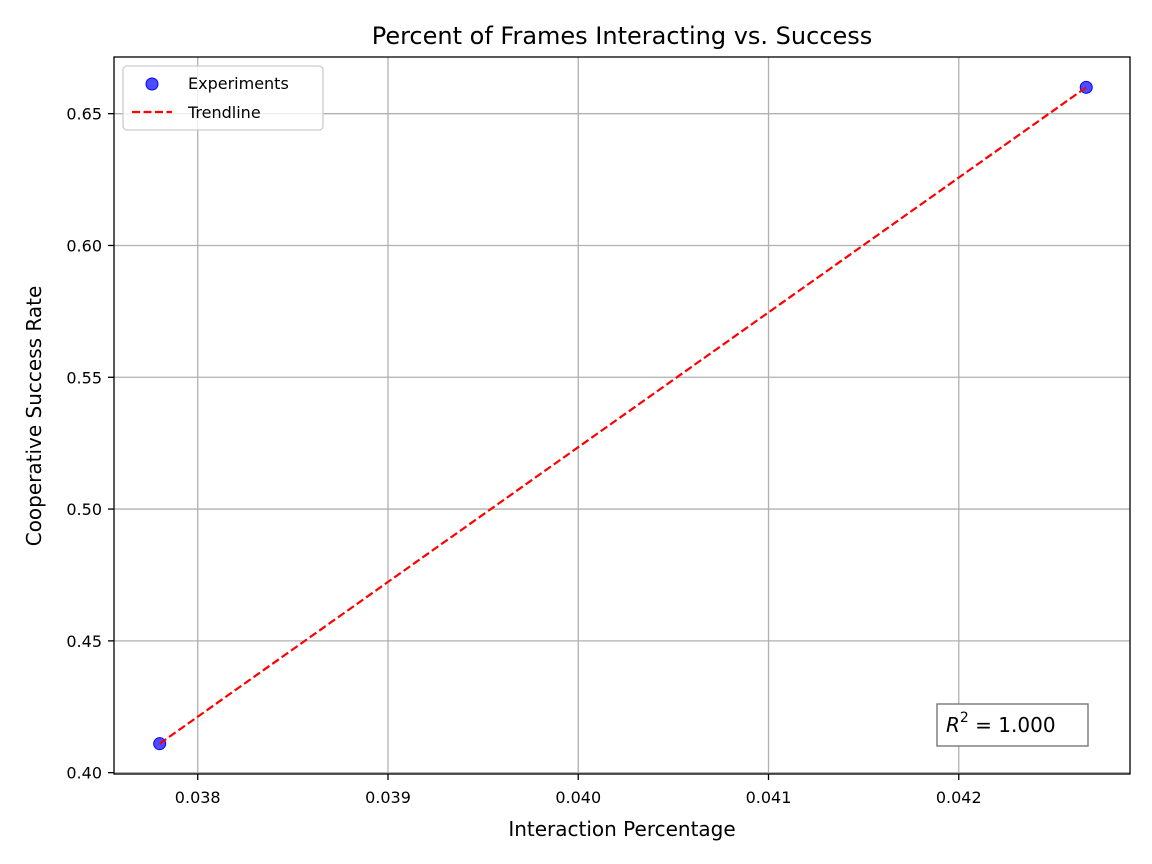 This screenshot has width=1152, height=864. What do you see at coordinates (388, 797) in the screenshot?
I see `x-tick-label: 0.039` at bounding box center [388, 797].